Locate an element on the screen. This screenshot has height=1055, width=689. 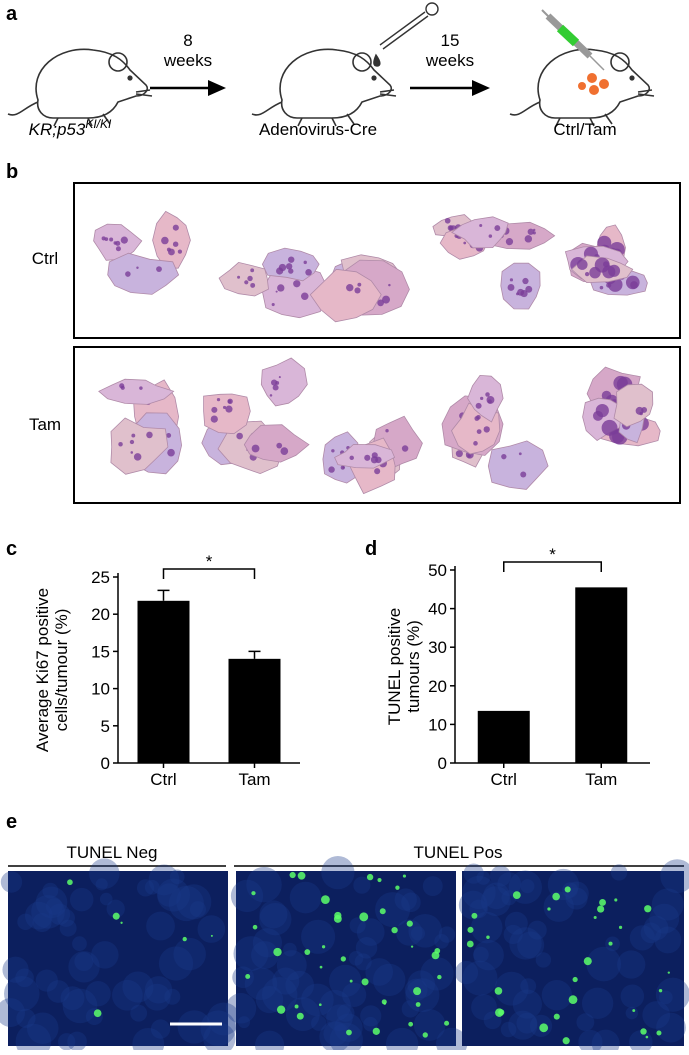
y-axis-label: TUNEL positive is located at coordinates (394, 666).